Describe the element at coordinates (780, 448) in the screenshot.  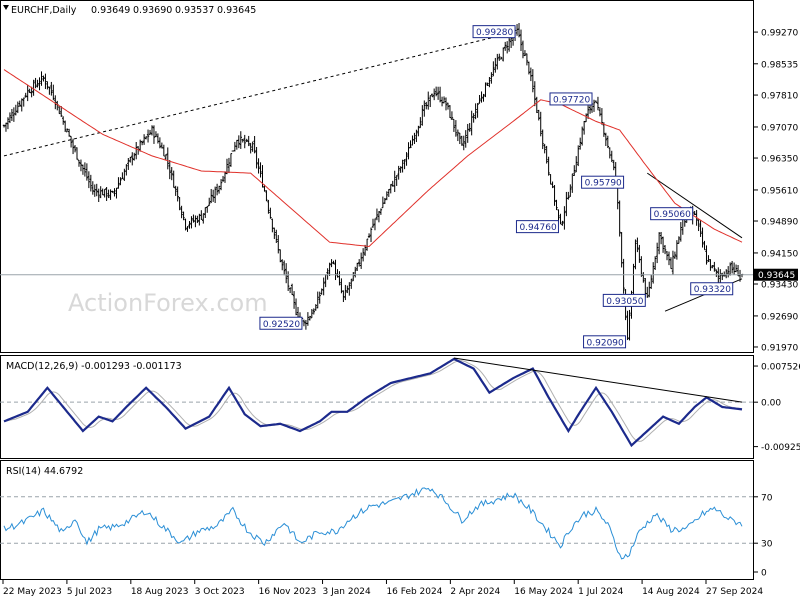
I see `macd-tick-label: -0.009252` at that location.